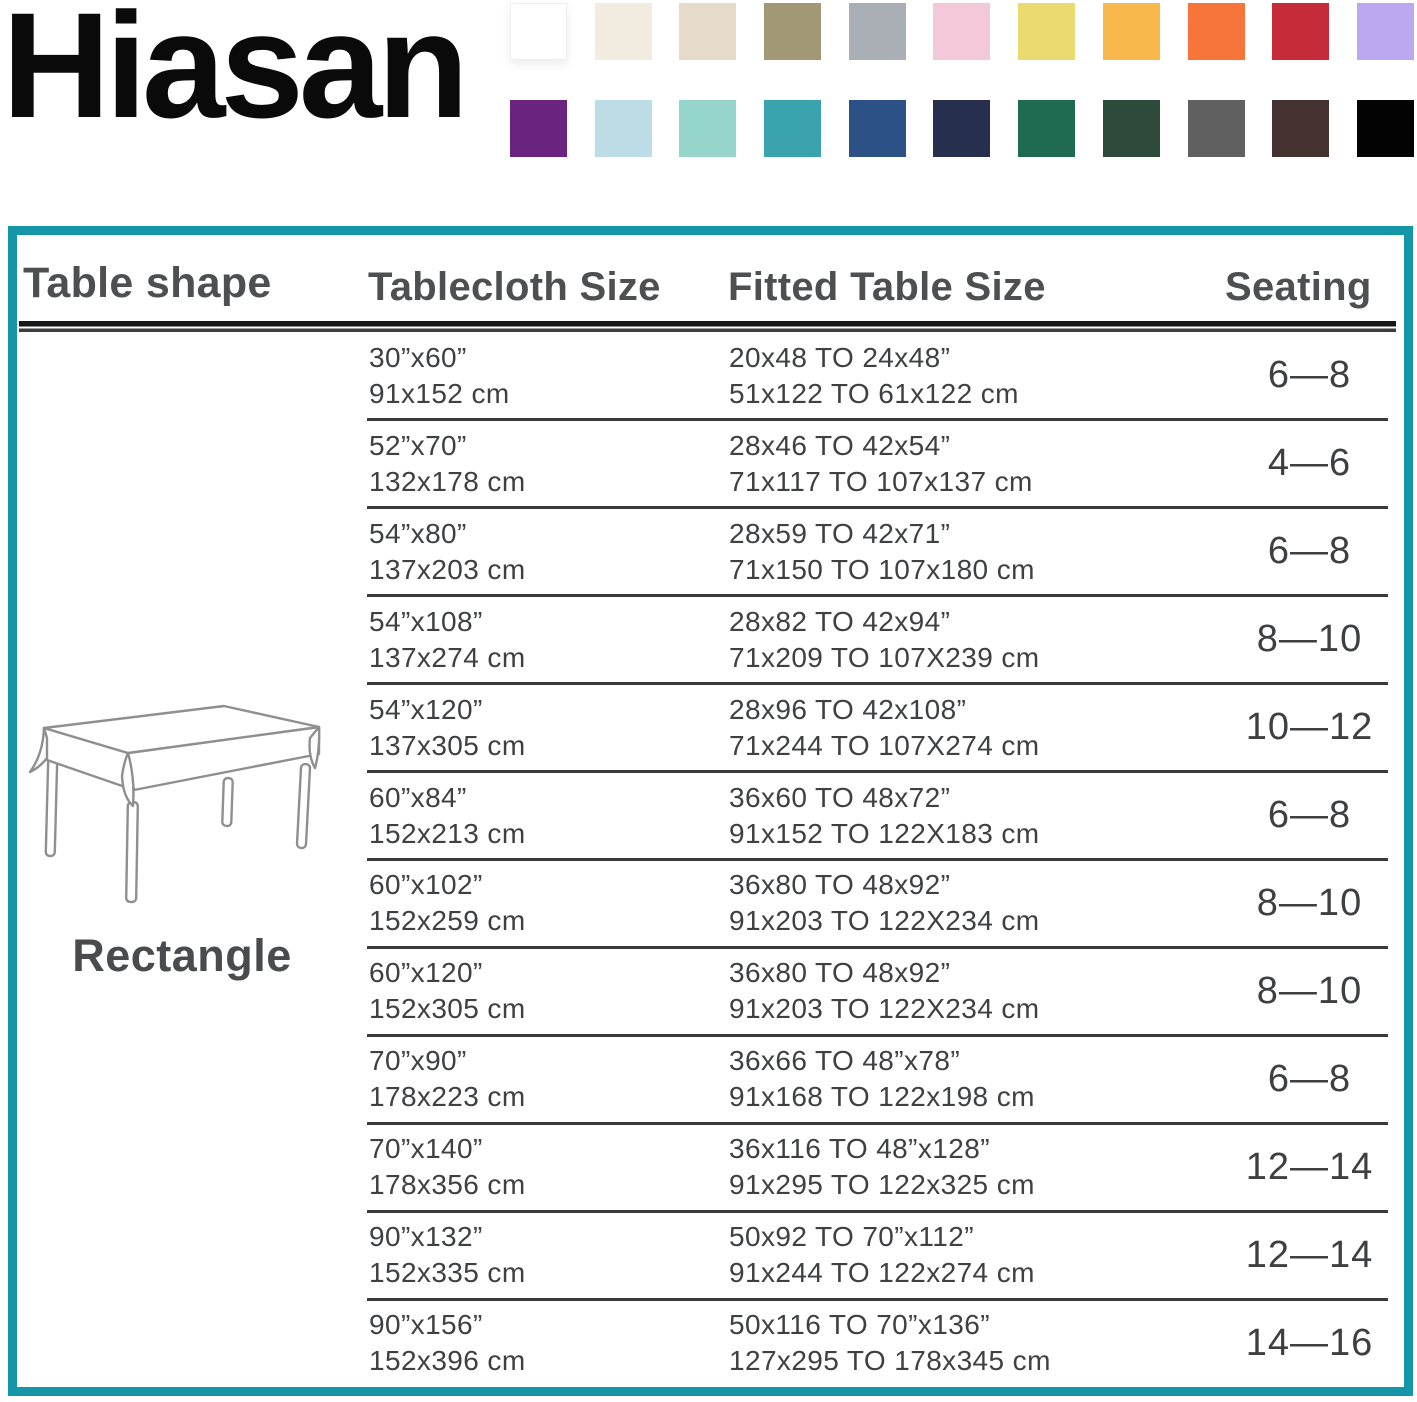 The image size is (1417, 1402). What do you see at coordinates (884, 745) in the screenshot?
I see `fitted-size-cm: 71x244 TO 107X274 cm` at bounding box center [884, 745].